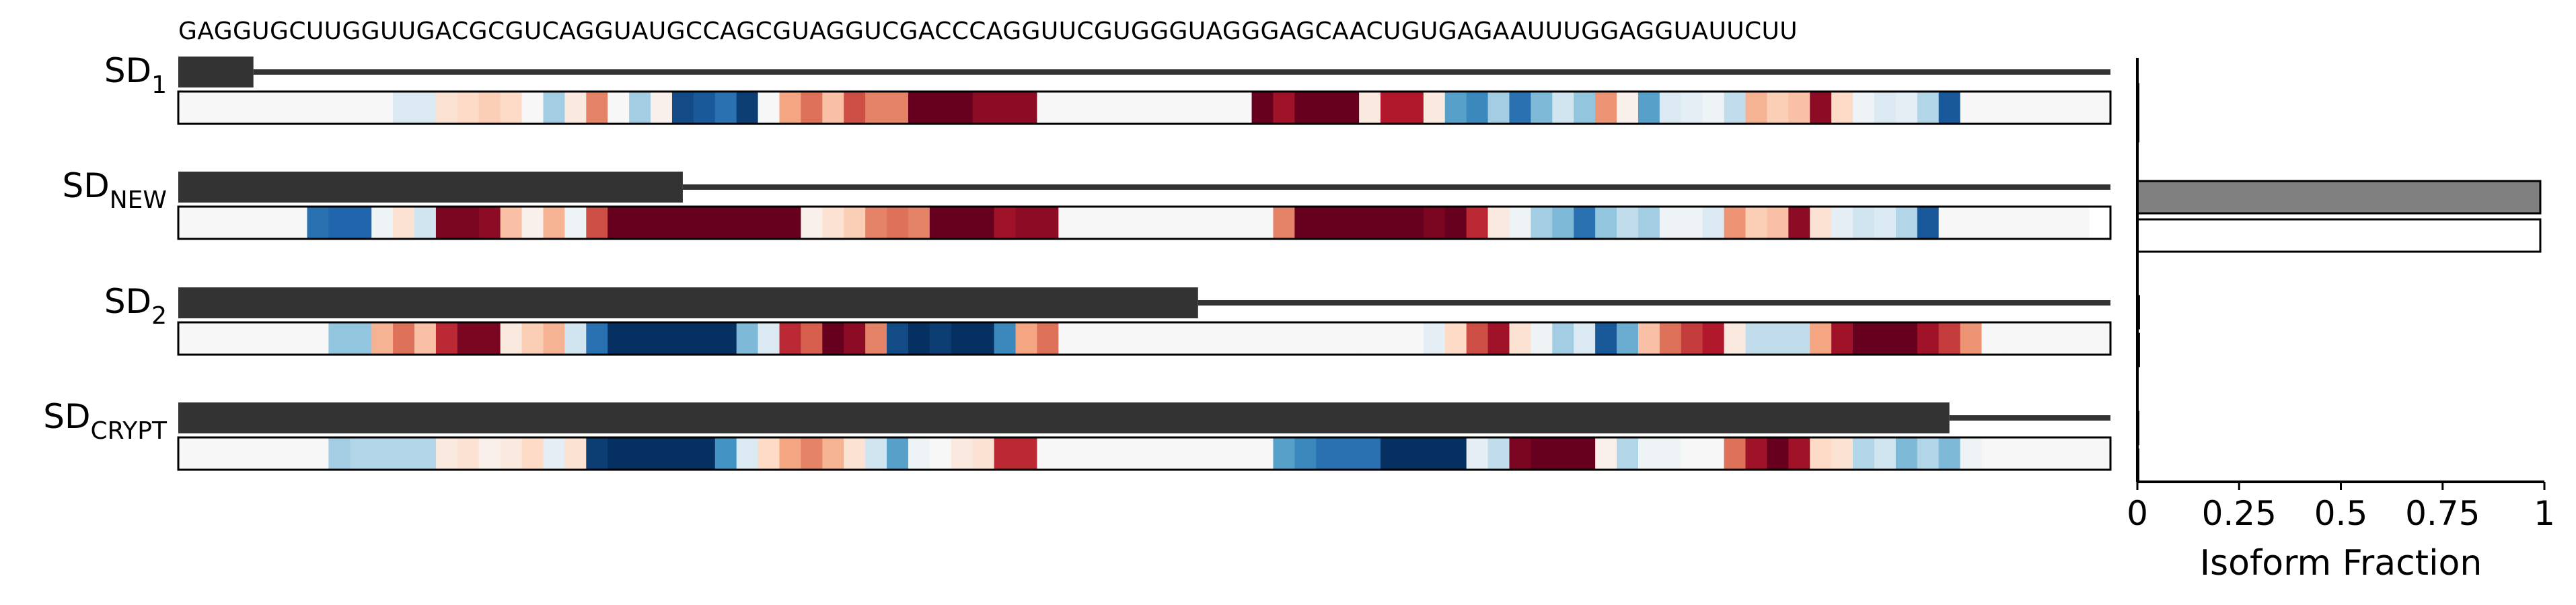  I want to click on x-tick-label: 0.25, so click(2239, 513).